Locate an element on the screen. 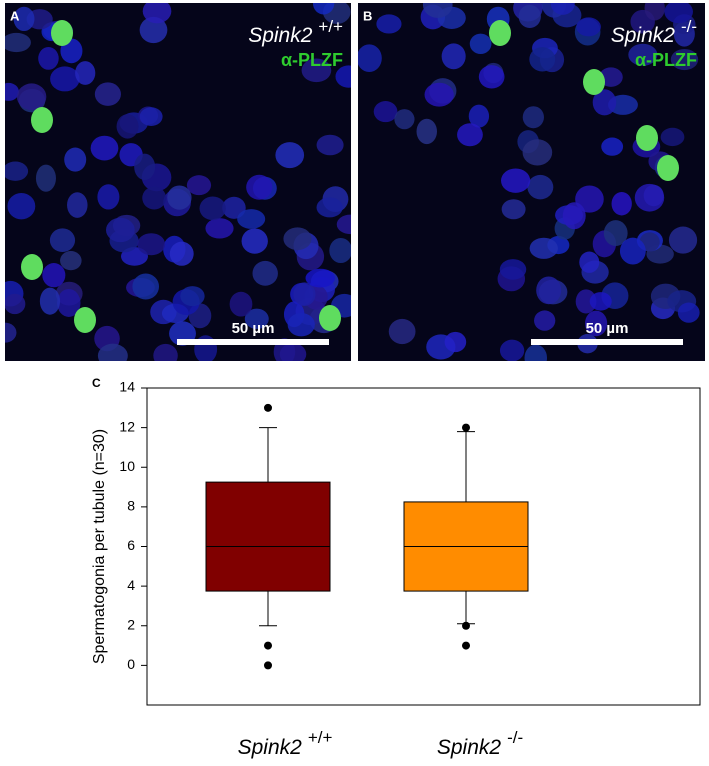 This screenshot has width=709, height=766. x-tick-label: Spink2 -/- is located at coordinates (480, 743).